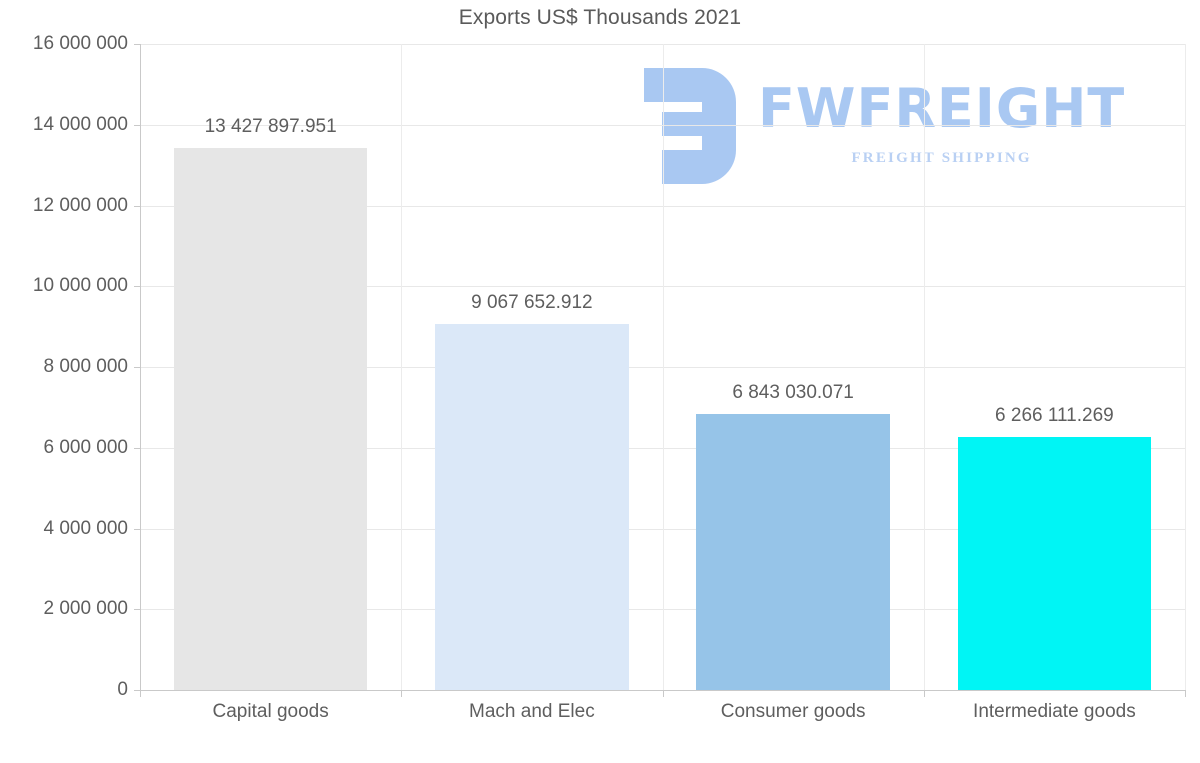 Image resolution: width=1200 pixels, height=763 pixels. Describe the element at coordinates (793, 392) in the screenshot. I see `bar-value-label: 6 843 030.071` at that location.